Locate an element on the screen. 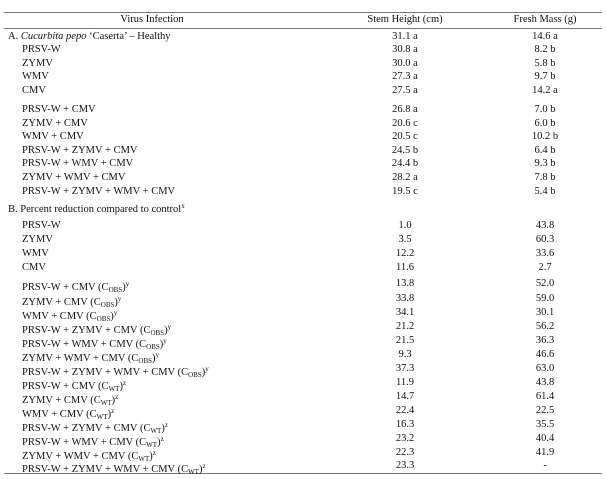 The height and width of the screenshot is (479, 606). bottom-rule is located at coordinates (303, 473).